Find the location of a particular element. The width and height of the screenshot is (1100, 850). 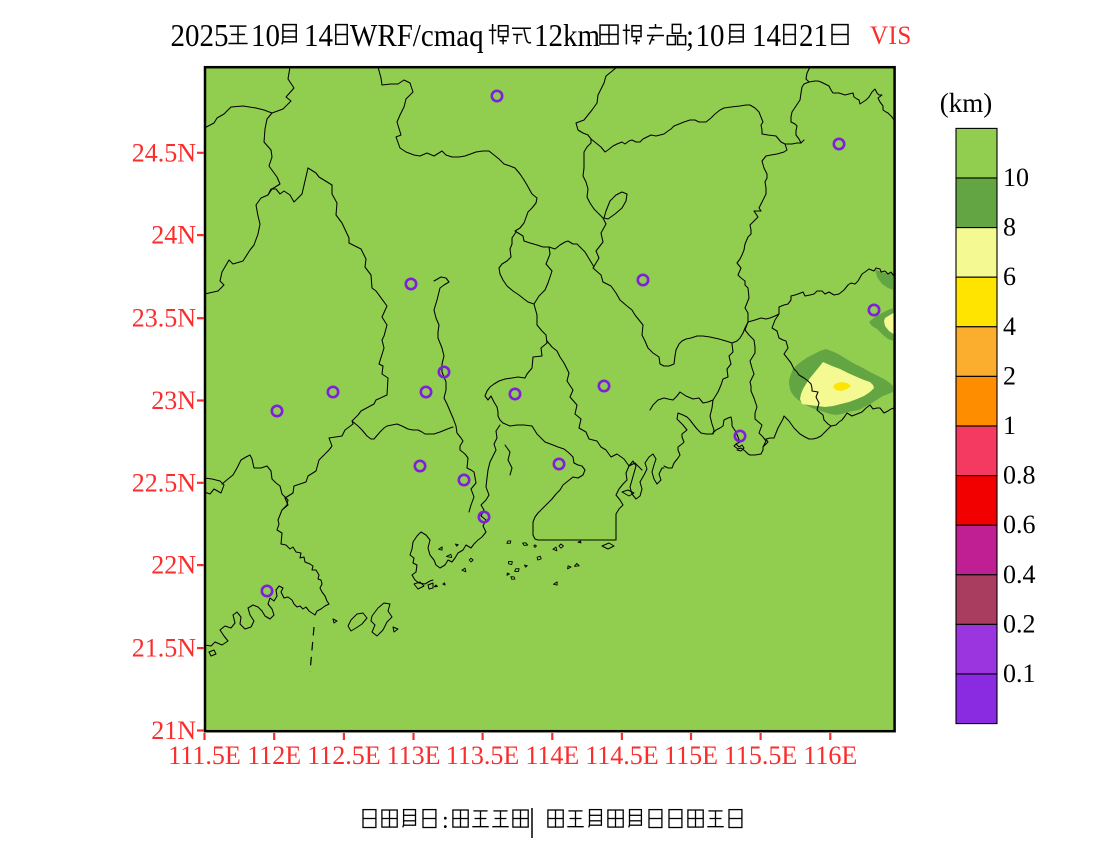

svg-text: WRF/cmaq is located at coordinates (417, 36).